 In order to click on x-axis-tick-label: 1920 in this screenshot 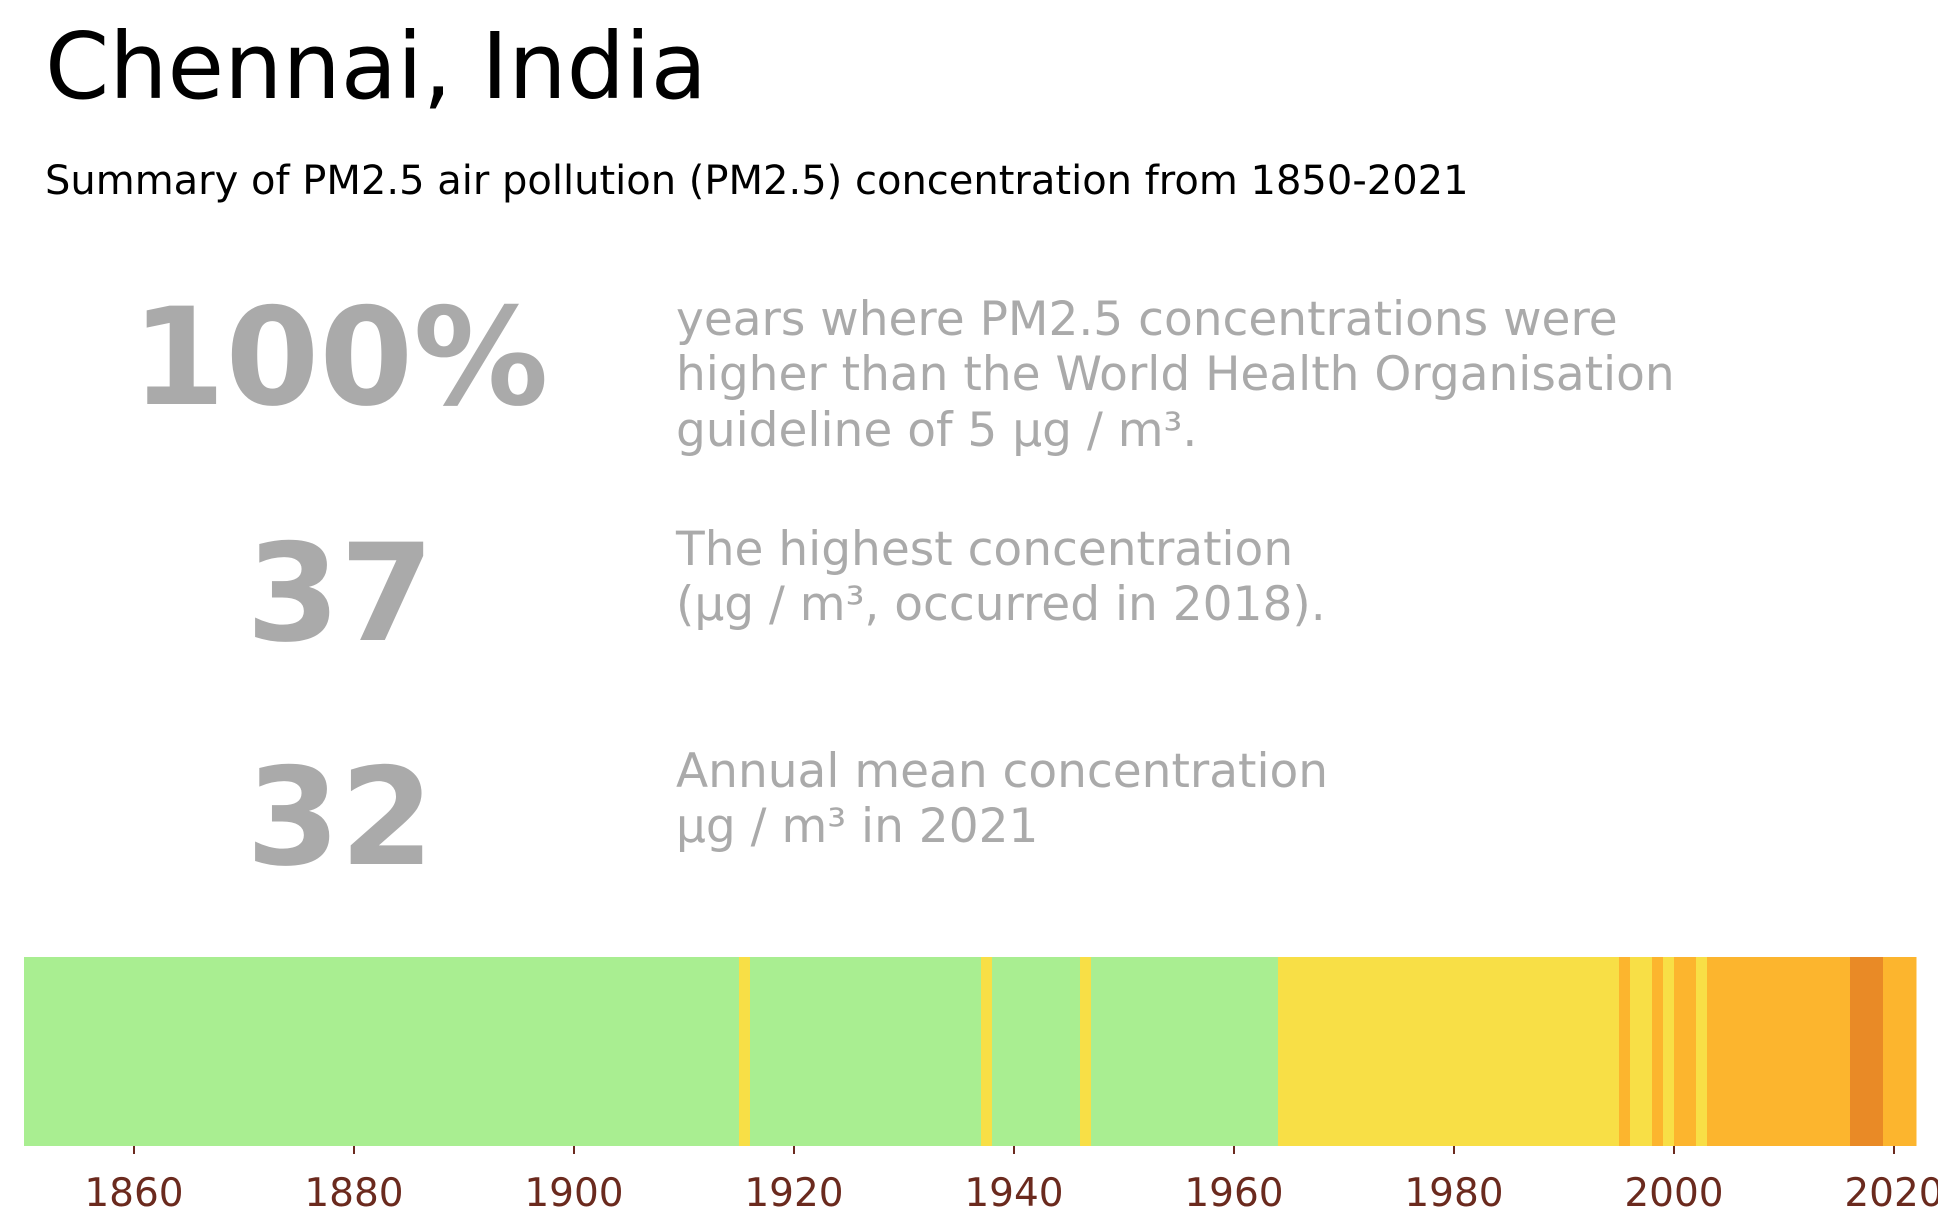, I will do `click(793, 1193)`.